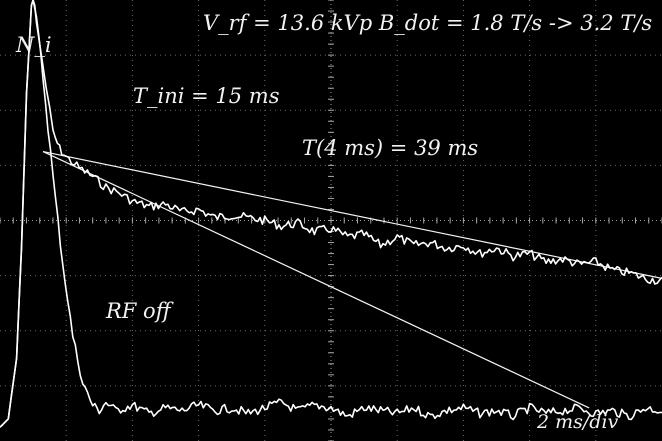 The image size is (662, 441). What do you see at coordinates (33, 45) in the screenshot?
I see `ylabel: N_i` at bounding box center [33, 45].